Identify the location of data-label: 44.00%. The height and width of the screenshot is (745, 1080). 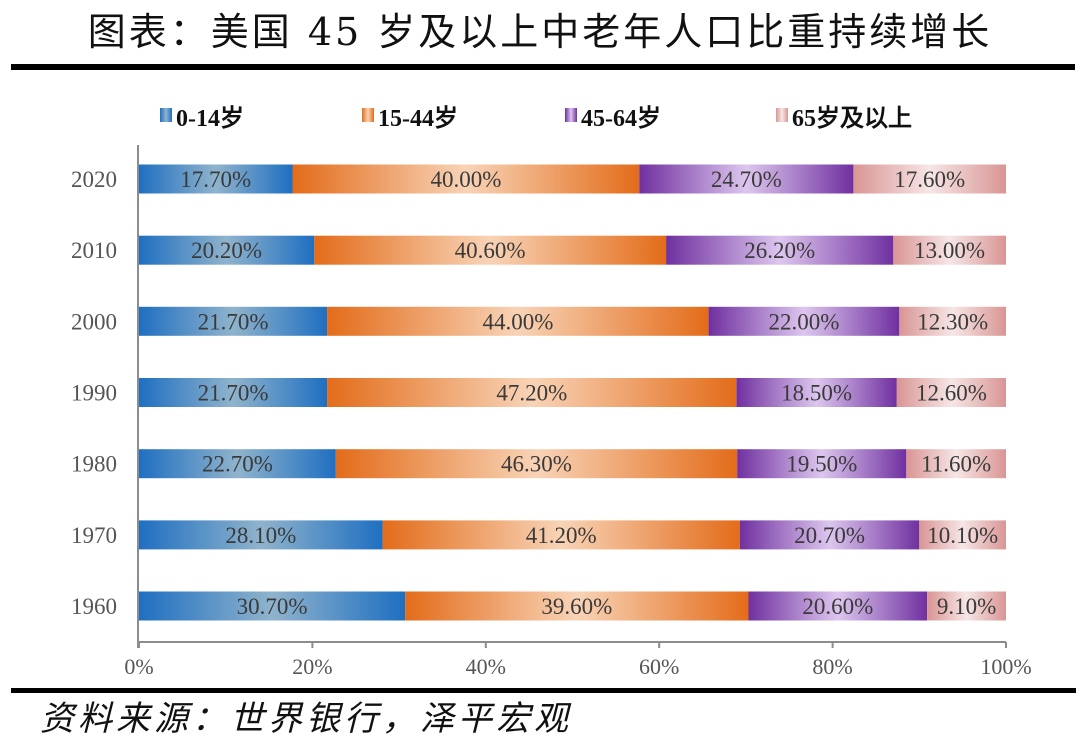
(517, 321).